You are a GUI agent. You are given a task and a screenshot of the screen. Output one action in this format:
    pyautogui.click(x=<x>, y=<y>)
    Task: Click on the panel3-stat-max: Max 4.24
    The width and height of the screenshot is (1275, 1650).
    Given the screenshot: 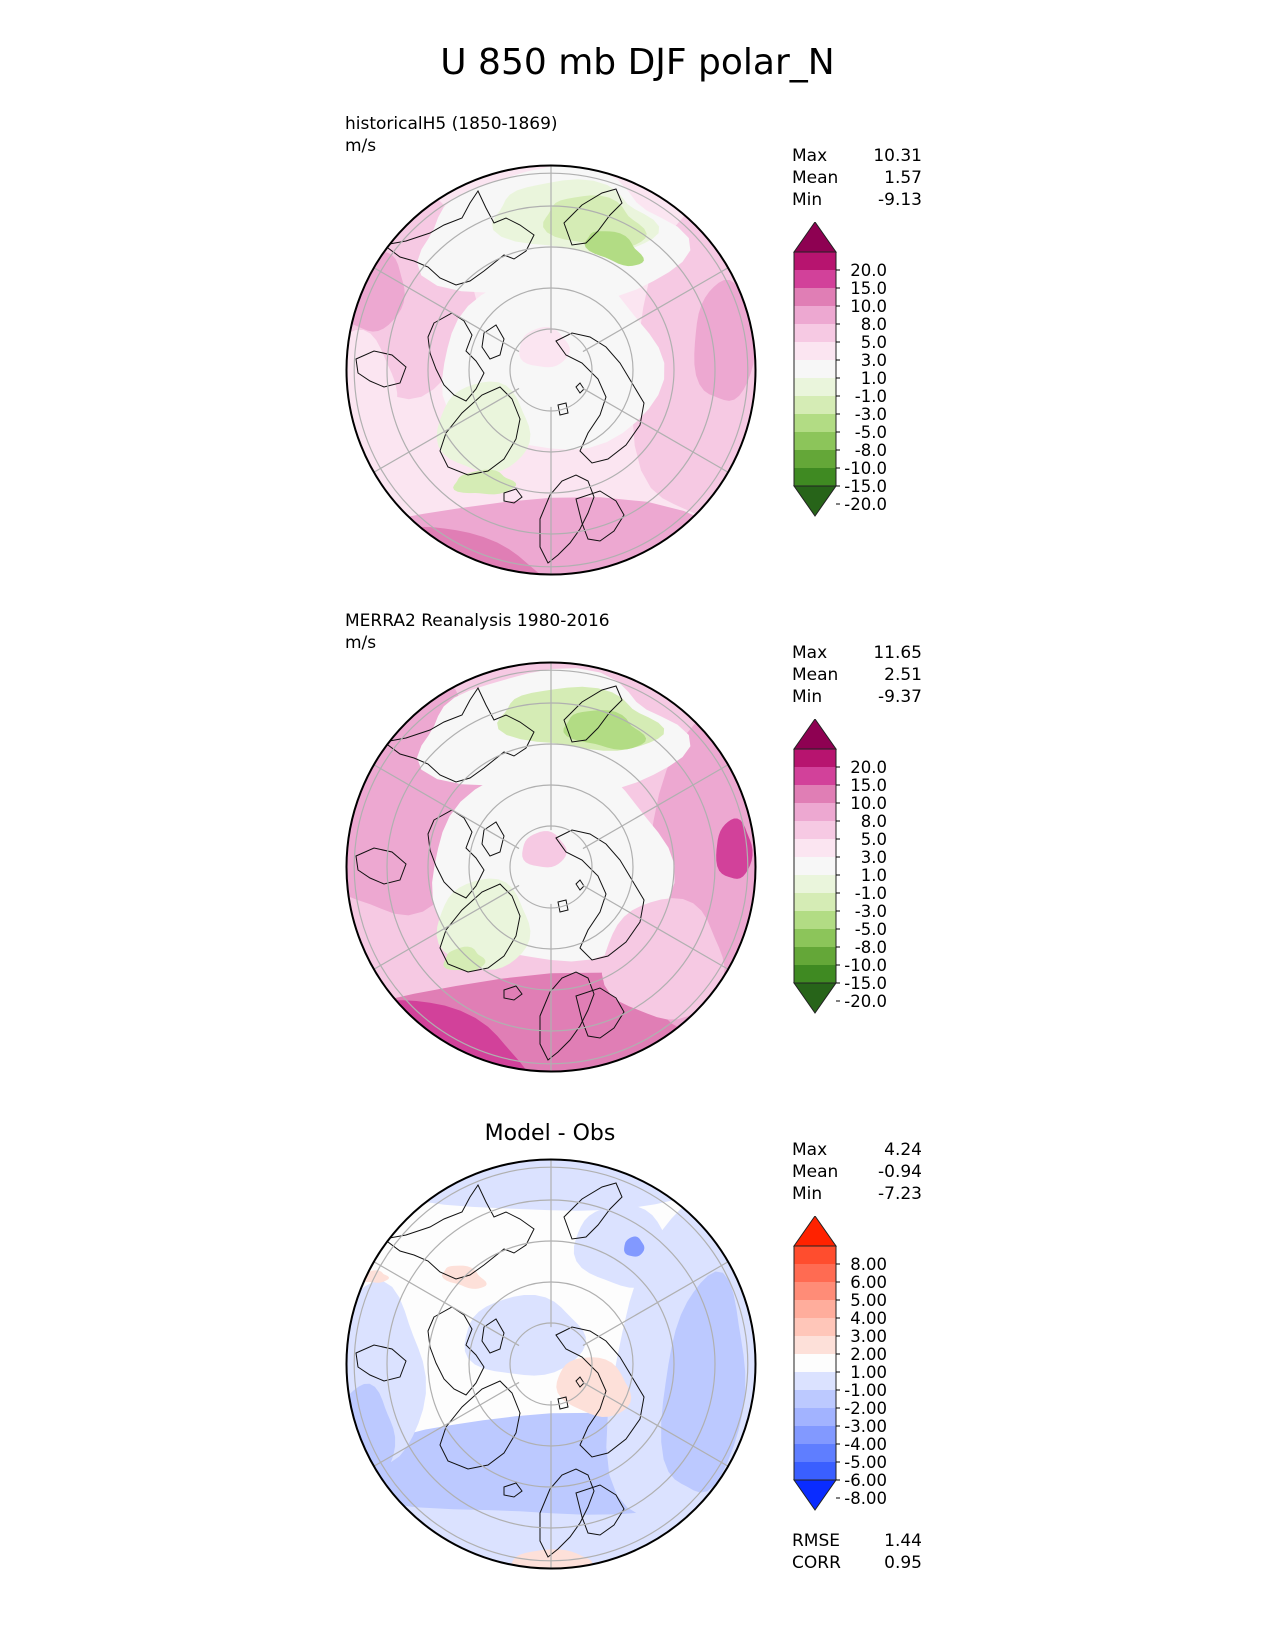 What is the action you would take?
    pyautogui.click(x=857, y=1150)
    